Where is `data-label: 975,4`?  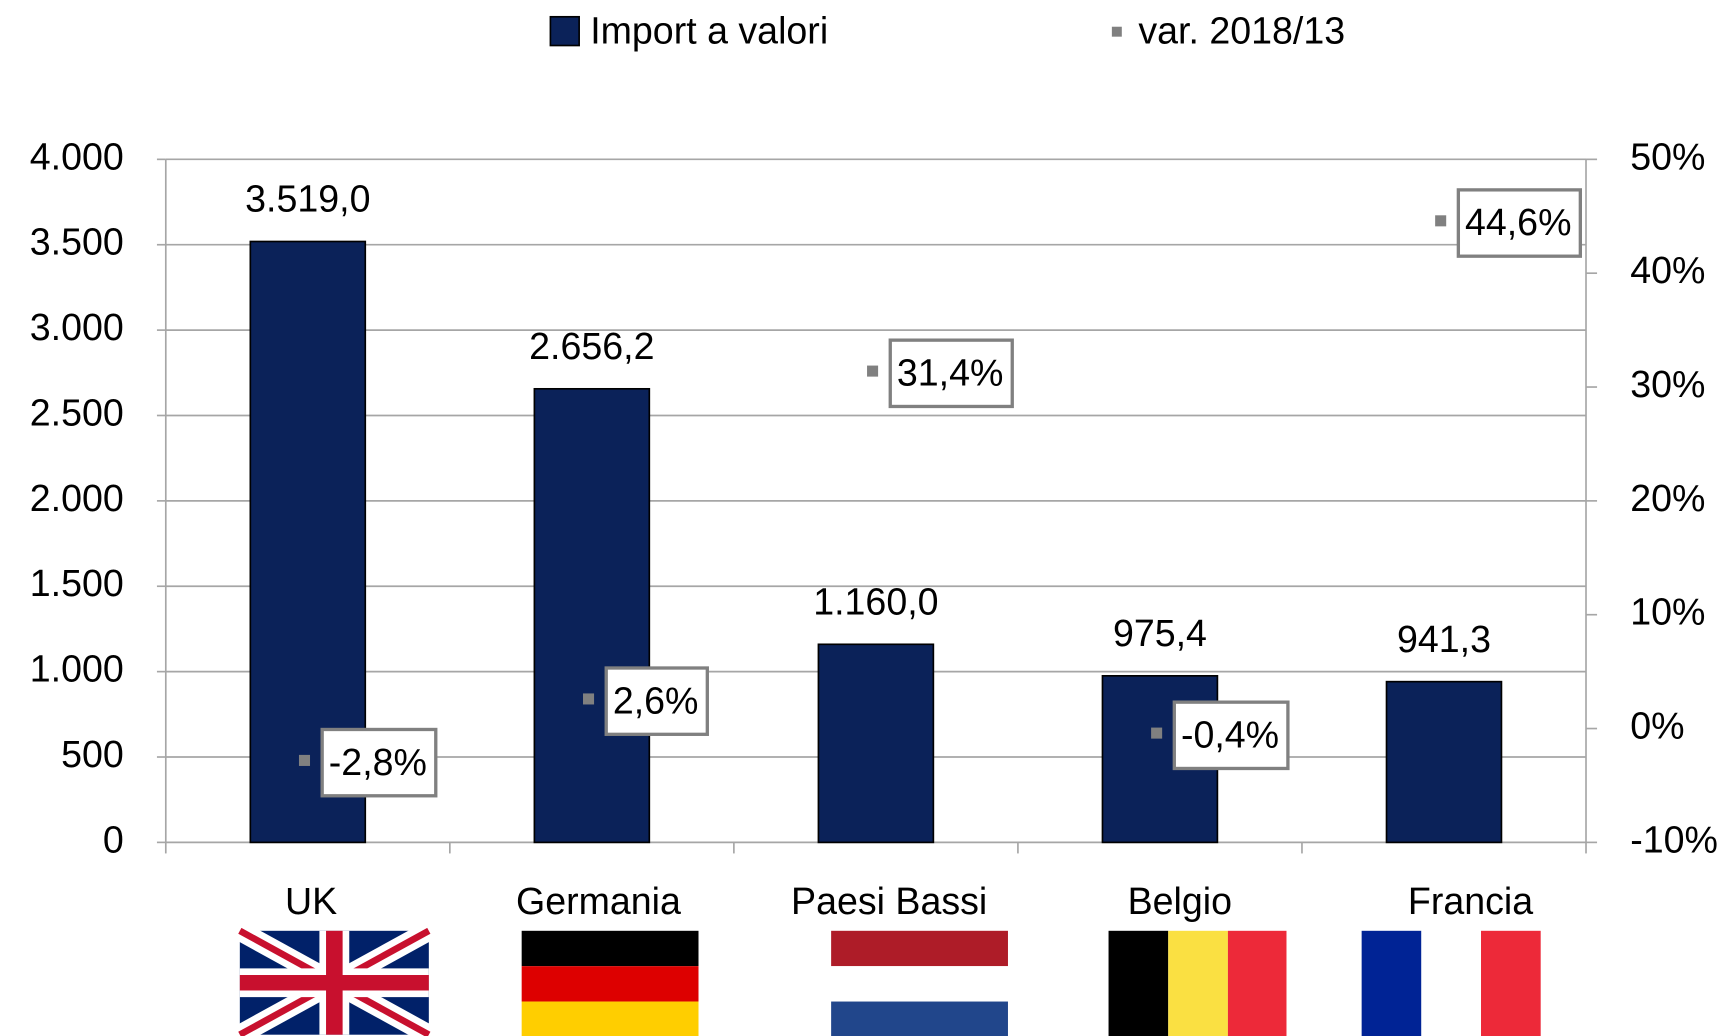
data-label: 975,4 is located at coordinates (1160, 633).